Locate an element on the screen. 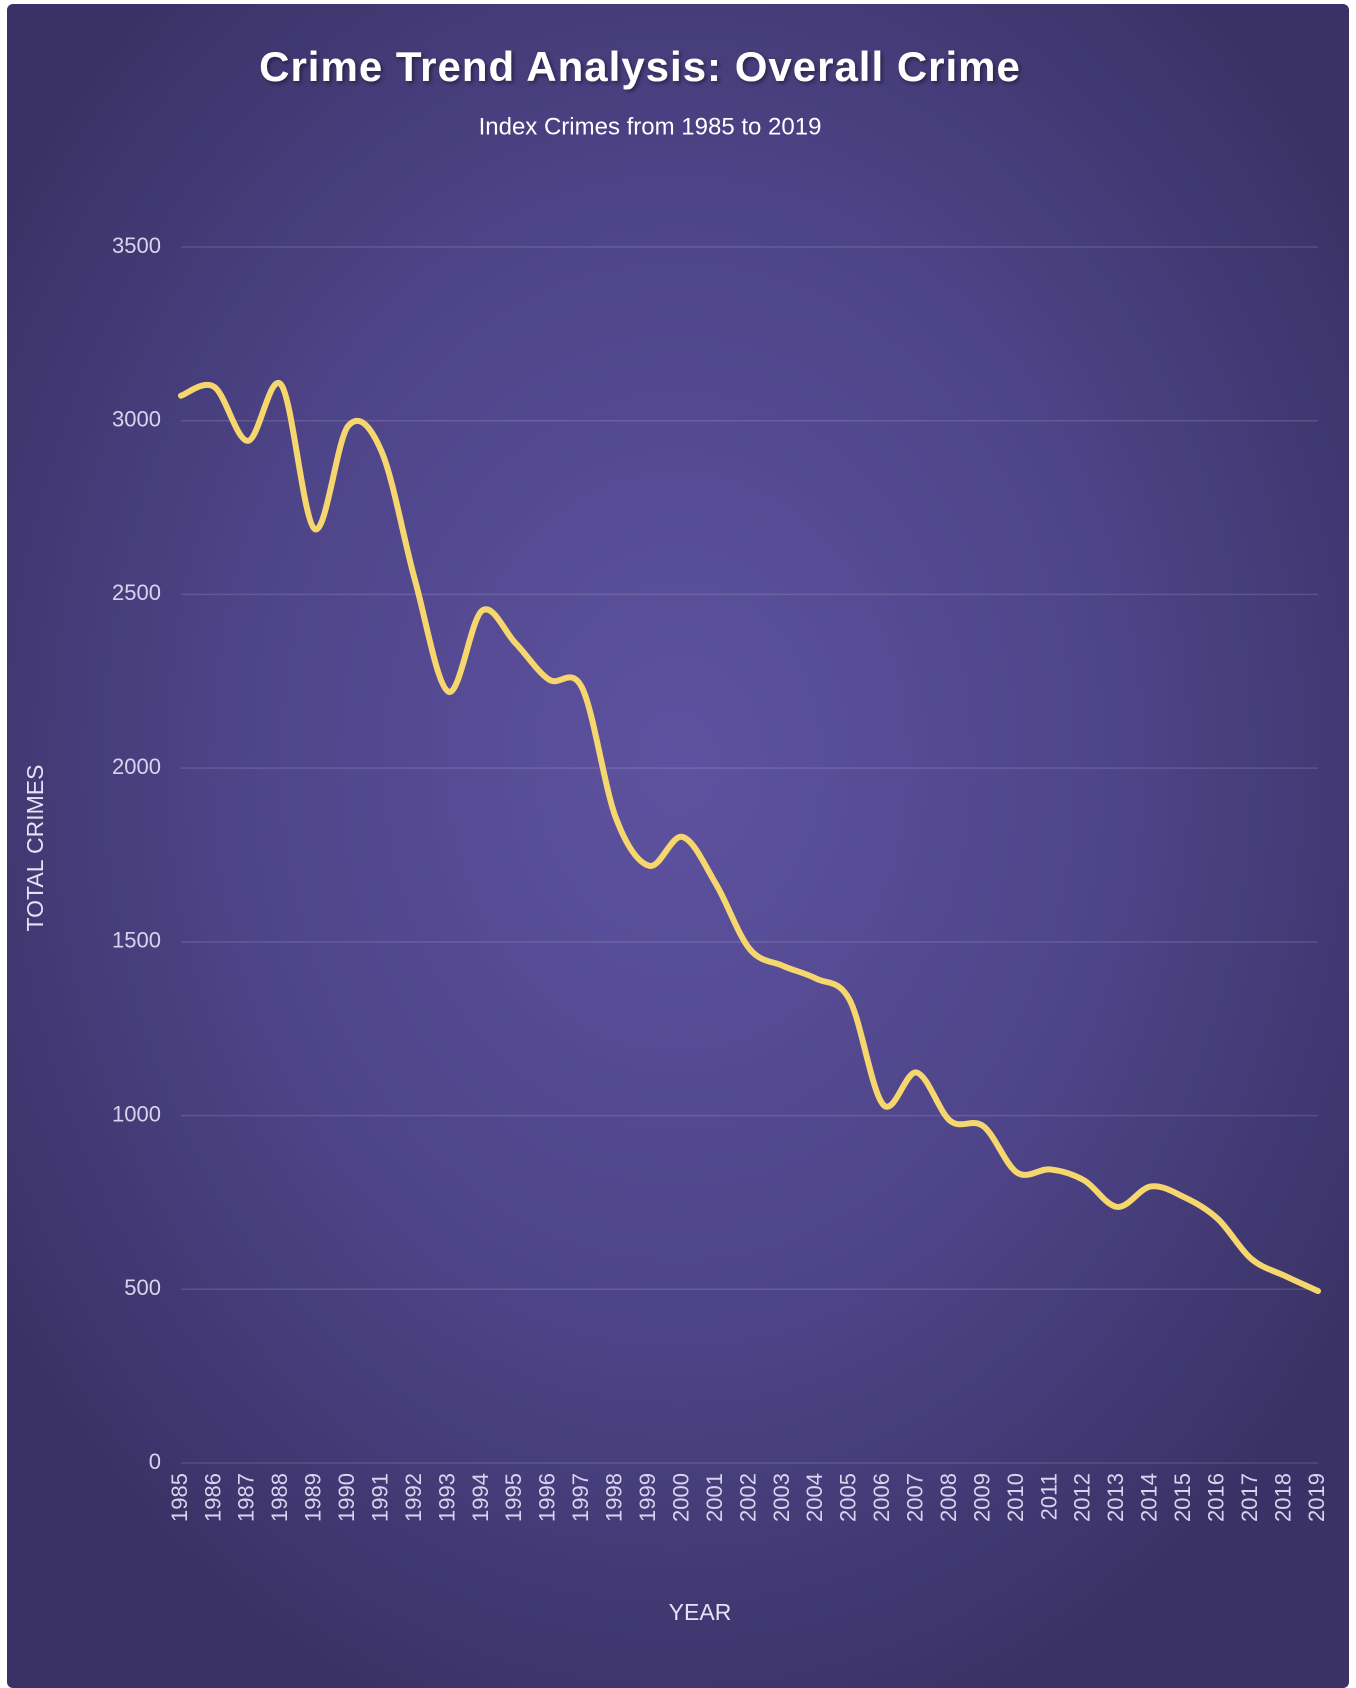 This screenshot has width=1356, height=1688. y-tick-label: 500 is located at coordinates (142, 1287).